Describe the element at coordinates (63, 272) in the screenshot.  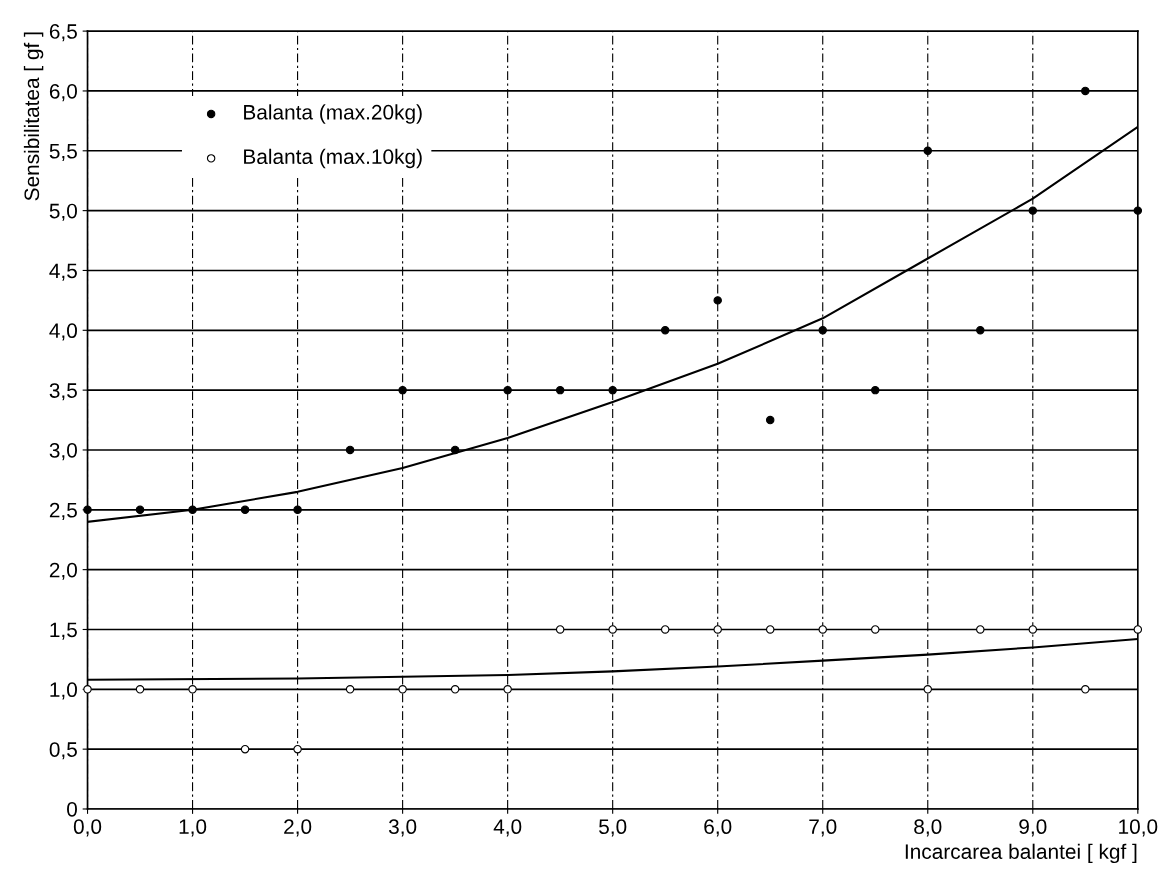
I see `y-tick-label: 4,5` at that location.